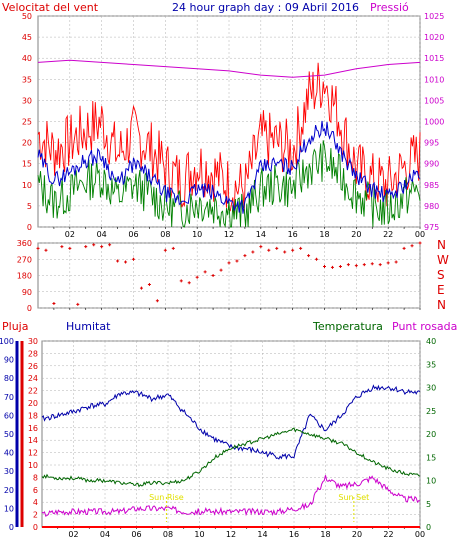  I want to click on pressure-ytick-label: 995, so click(431, 143).